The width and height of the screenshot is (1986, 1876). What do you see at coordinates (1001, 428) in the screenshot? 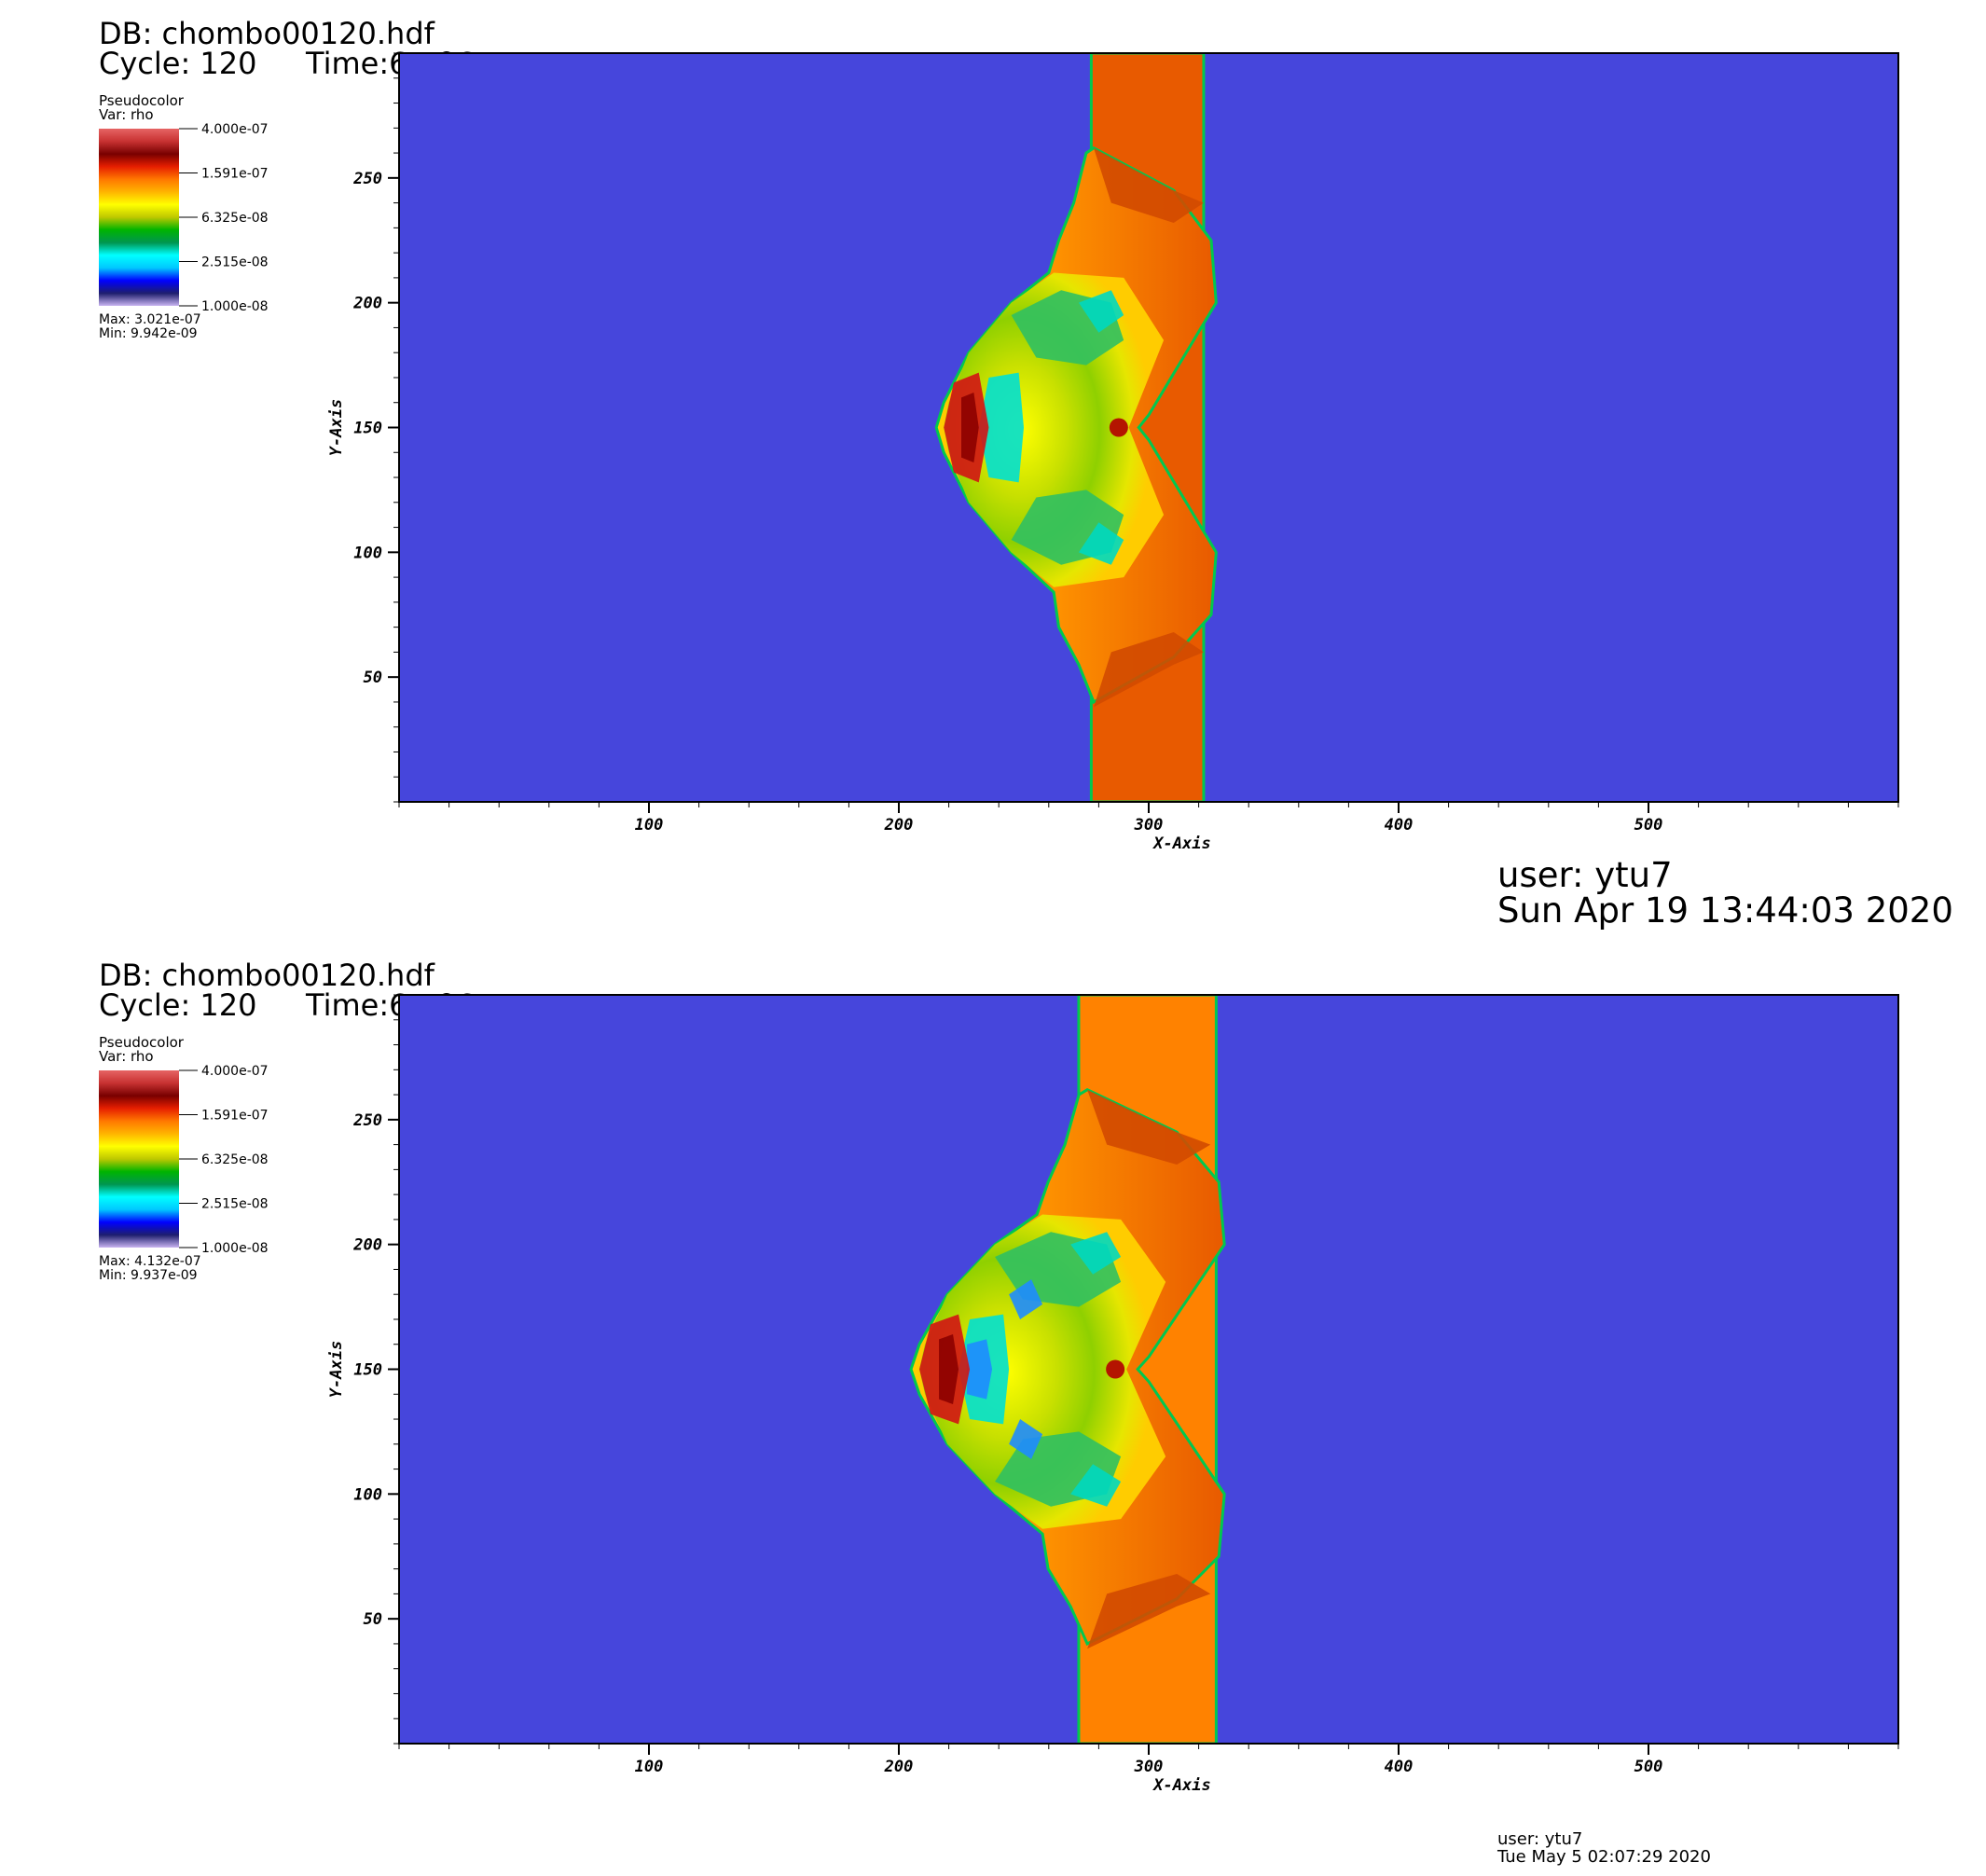
I see `cavity` at bounding box center [1001, 428].